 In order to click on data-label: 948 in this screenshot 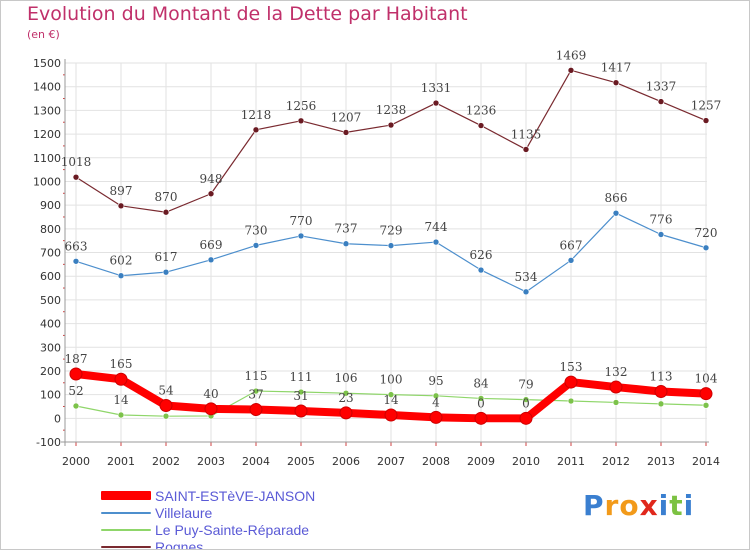, I will do `click(211, 179)`.